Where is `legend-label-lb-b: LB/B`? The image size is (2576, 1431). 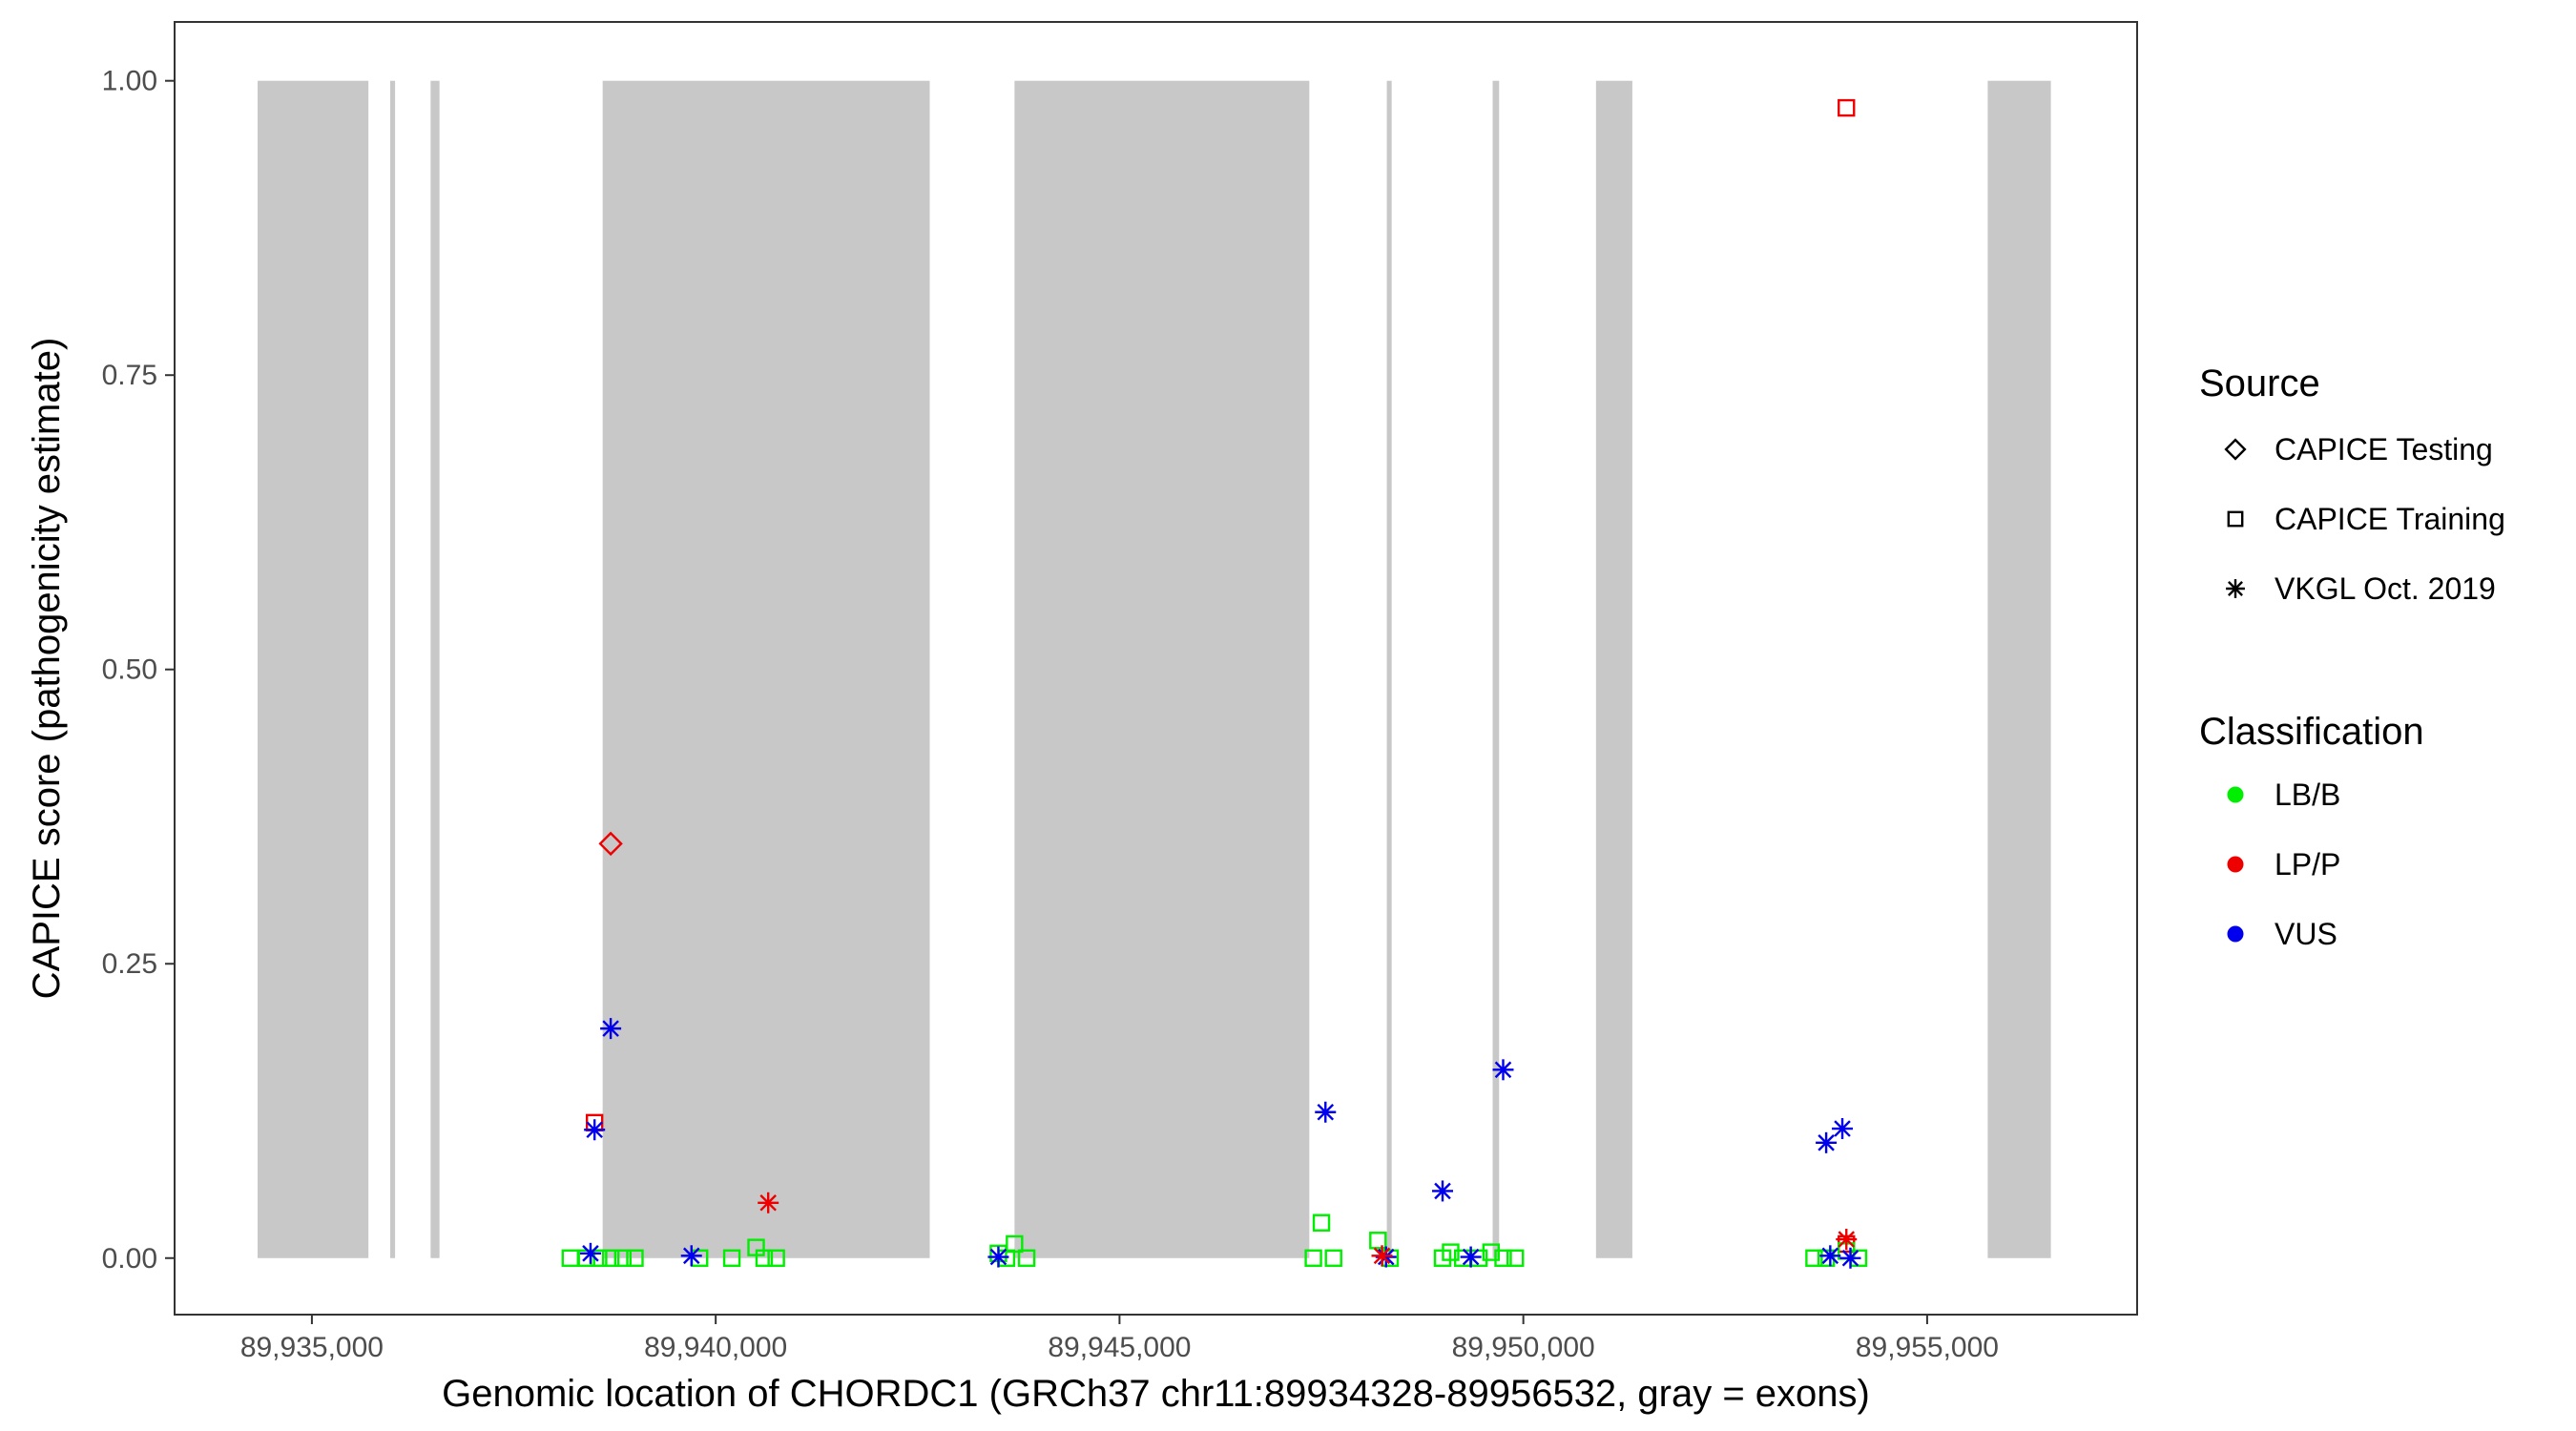 legend-label-lb-b: LB/B is located at coordinates (2307, 795).